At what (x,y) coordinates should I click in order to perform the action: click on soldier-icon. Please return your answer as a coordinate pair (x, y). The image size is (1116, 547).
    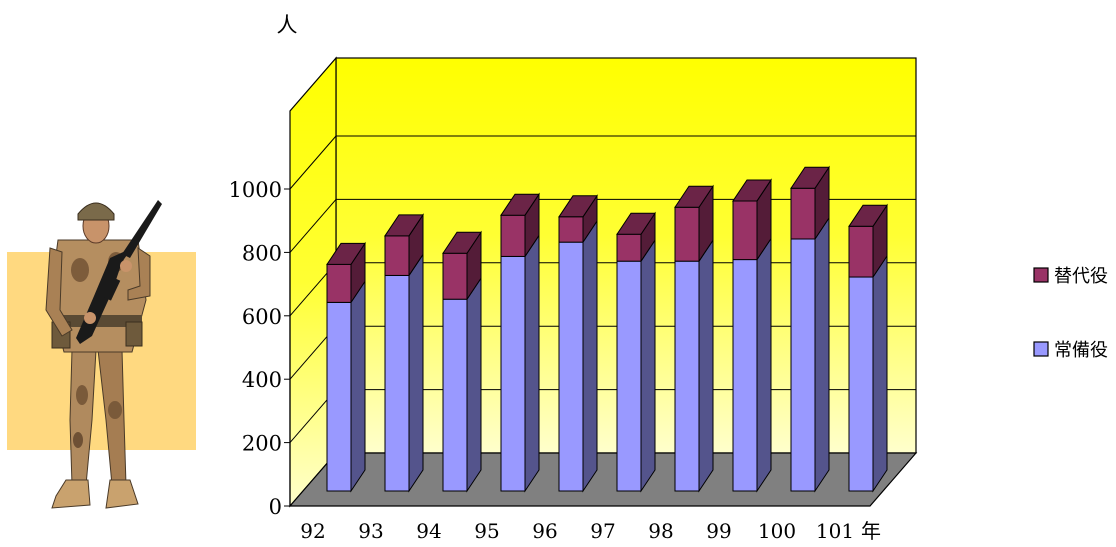
    Looking at the image, I should click on (103, 354).